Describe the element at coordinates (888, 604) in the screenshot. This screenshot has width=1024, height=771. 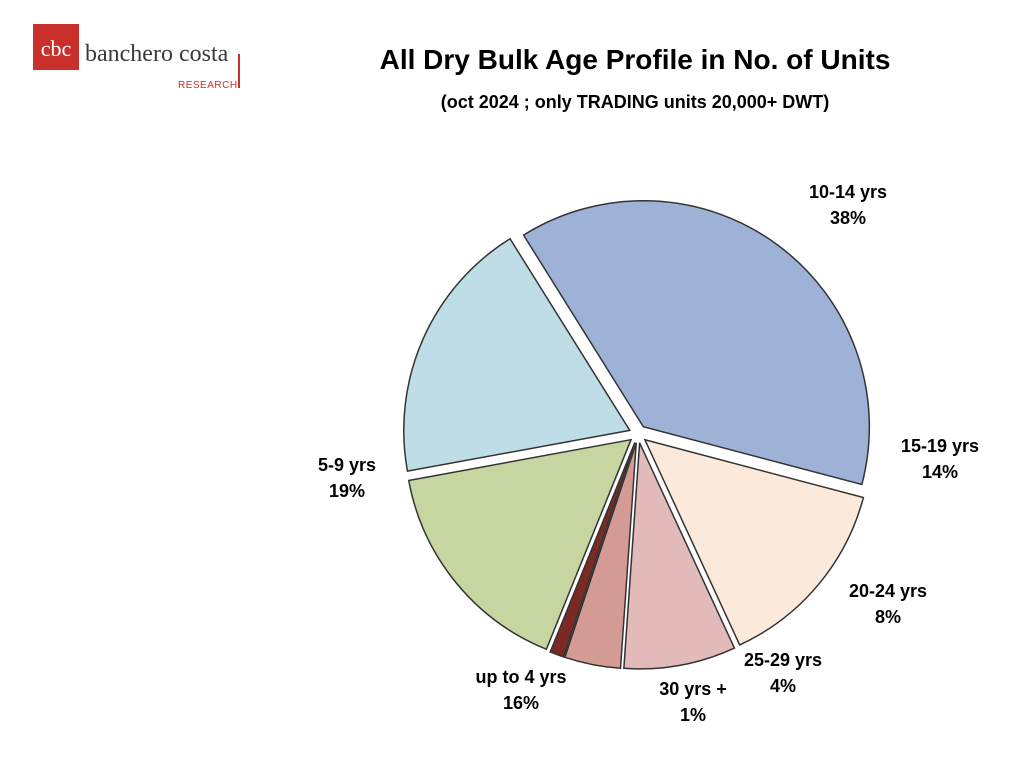
I see `slice-label: 20-24 yrs 8%` at that location.